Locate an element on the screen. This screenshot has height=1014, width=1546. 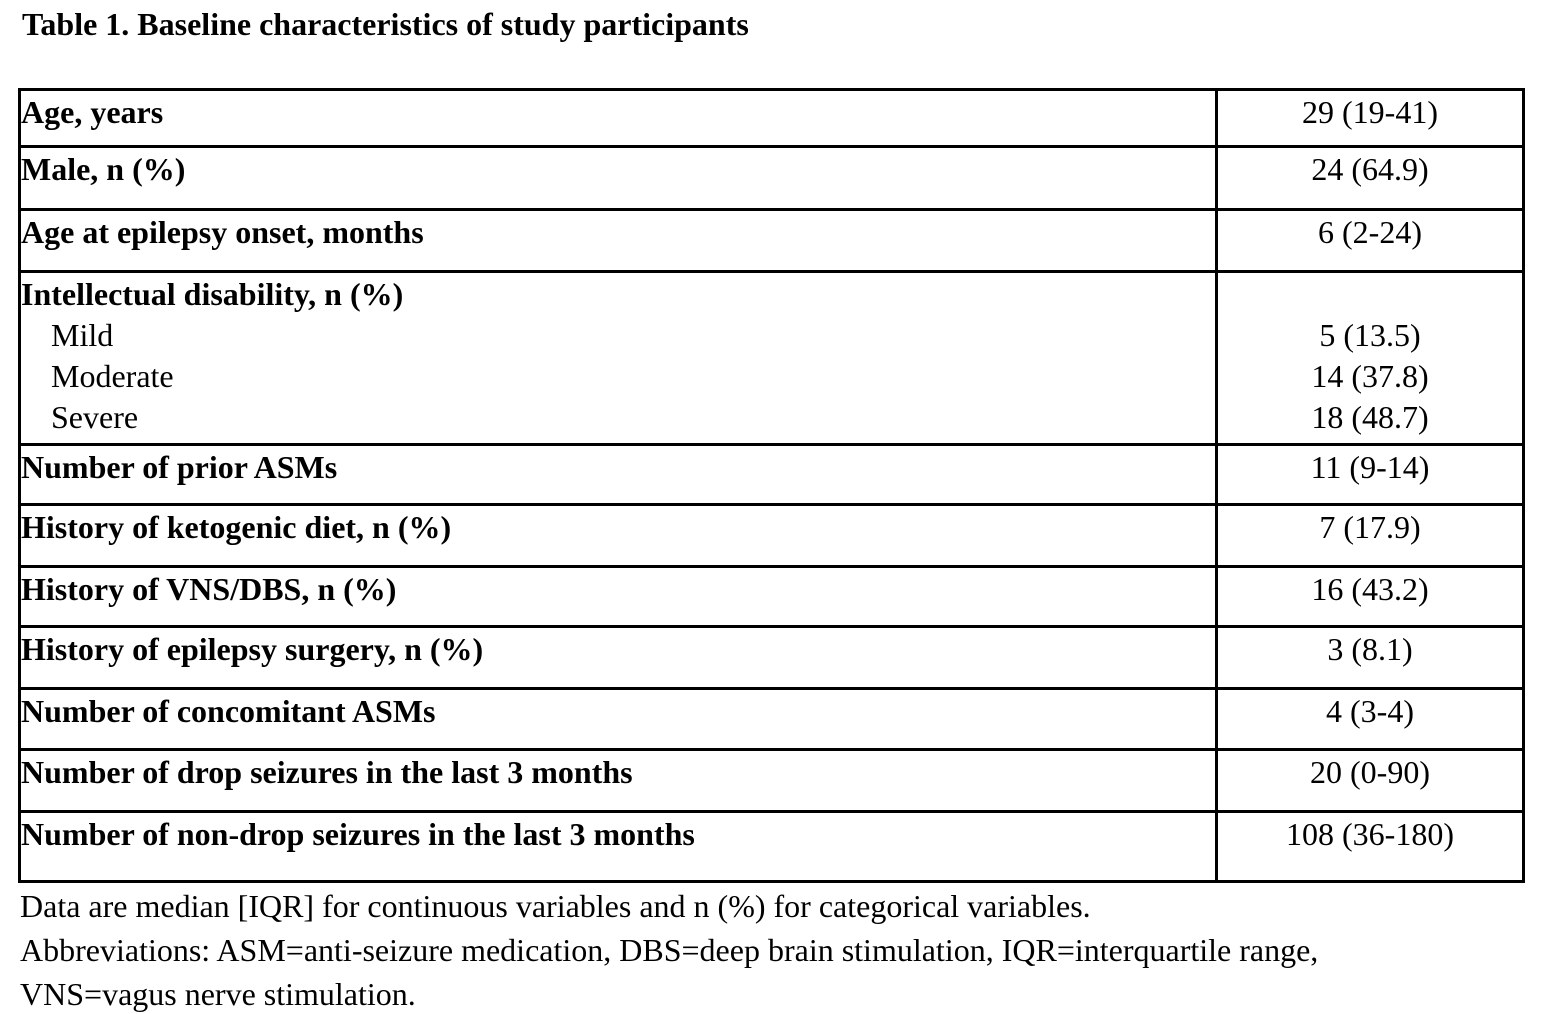
row-value: 11 (9-14) is located at coordinates (1370, 474).